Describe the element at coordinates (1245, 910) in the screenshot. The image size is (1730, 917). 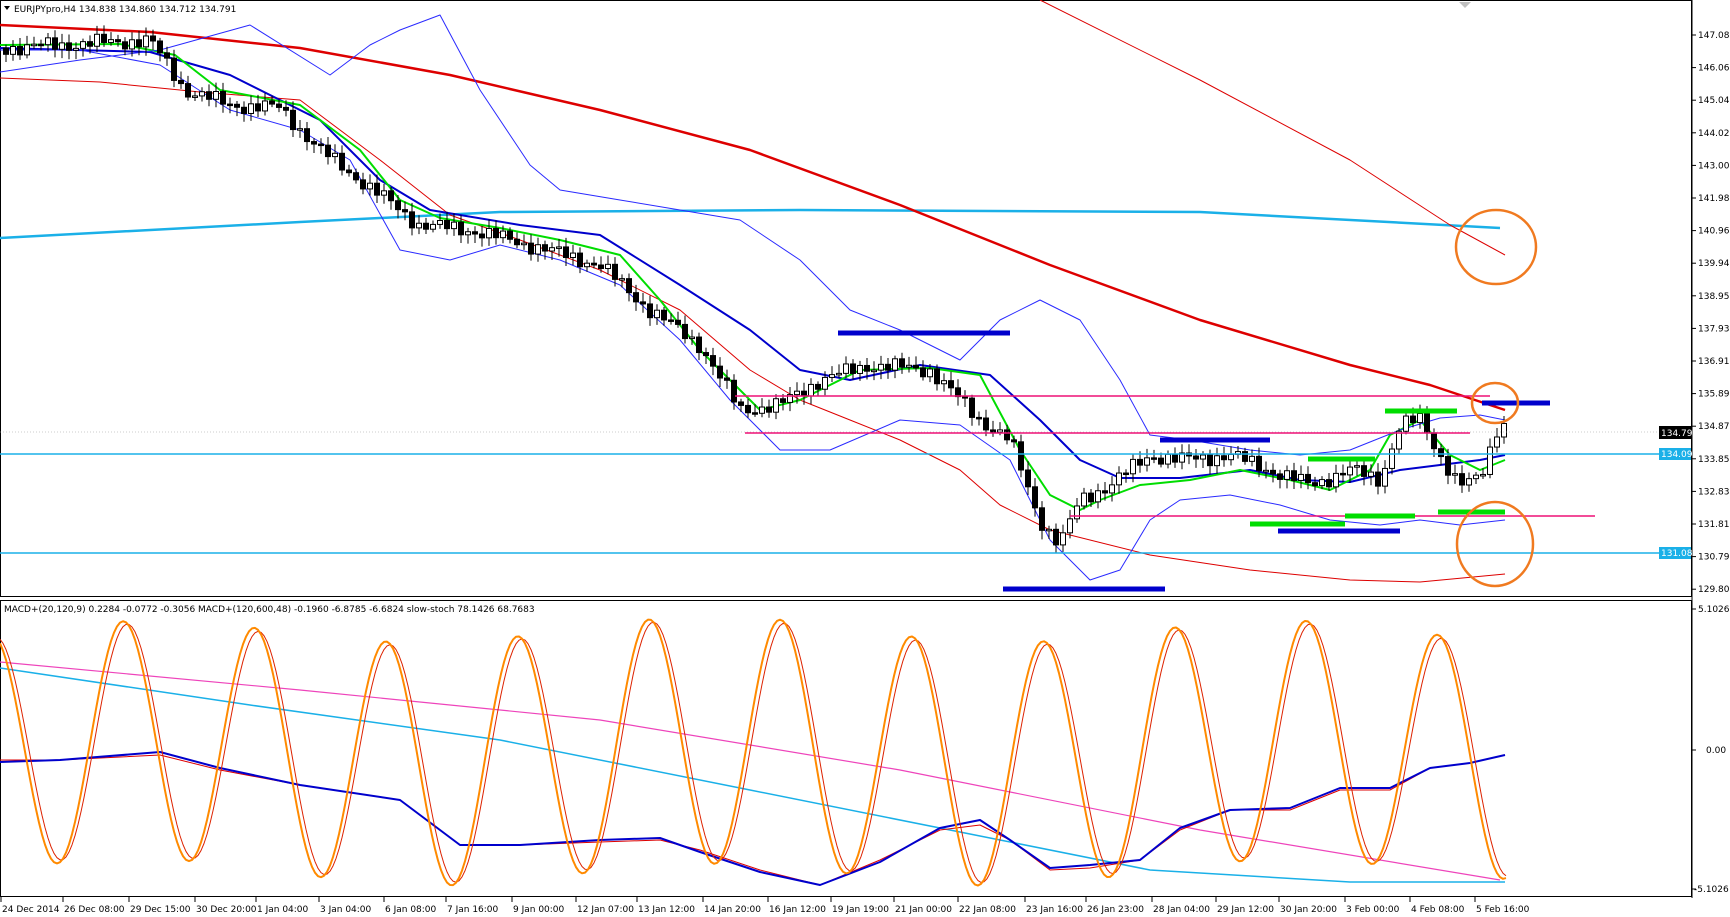
I see `time-tick-label: 29 Jan 12:00` at that location.